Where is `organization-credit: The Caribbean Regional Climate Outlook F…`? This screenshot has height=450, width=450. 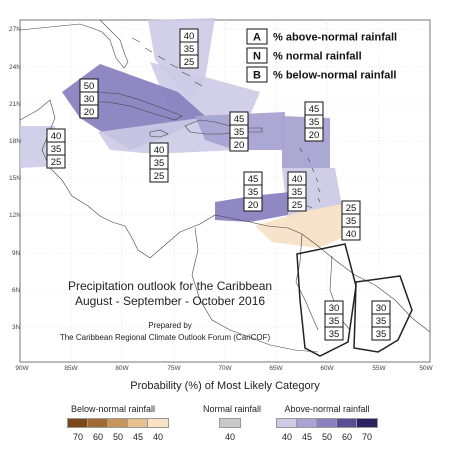 organization-credit: The Caribbean Regional Climate Outlook F… is located at coordinates (165, 337).